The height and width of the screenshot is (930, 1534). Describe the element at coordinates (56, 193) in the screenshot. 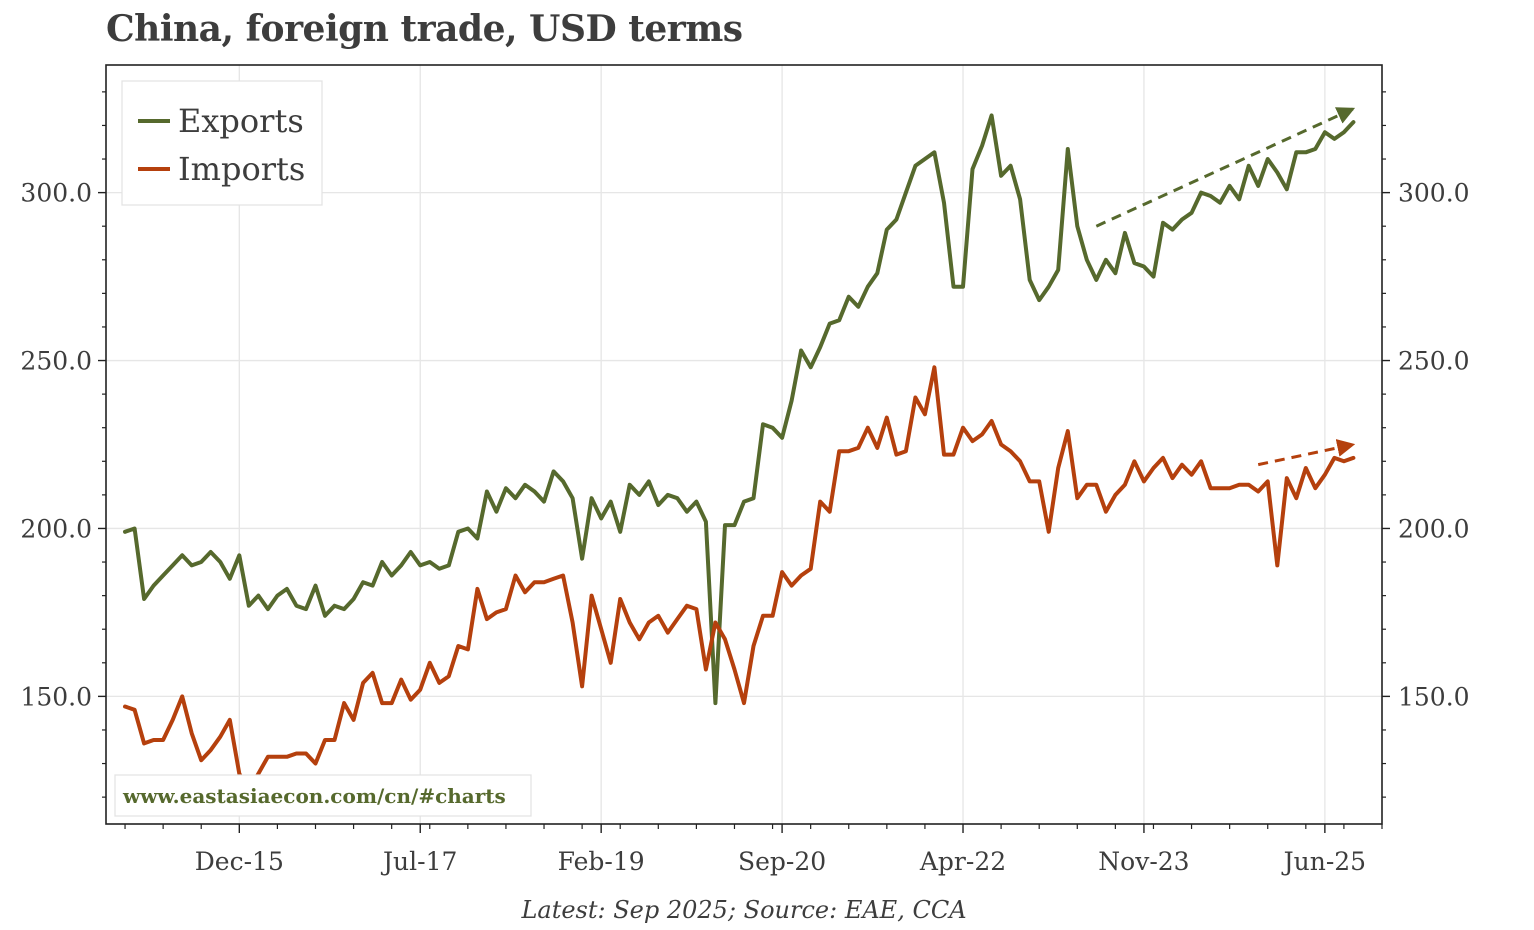

I see `y-tick-label-left: 300.0` at that location.